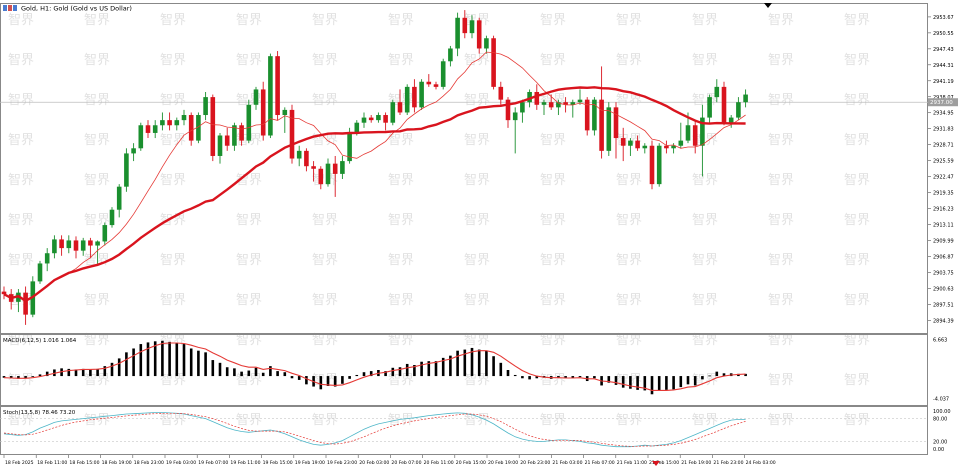 This screenshot has width=960, height=471. I want to click on time-tick-label: 19 Feb 23:00, so click(342, 463).